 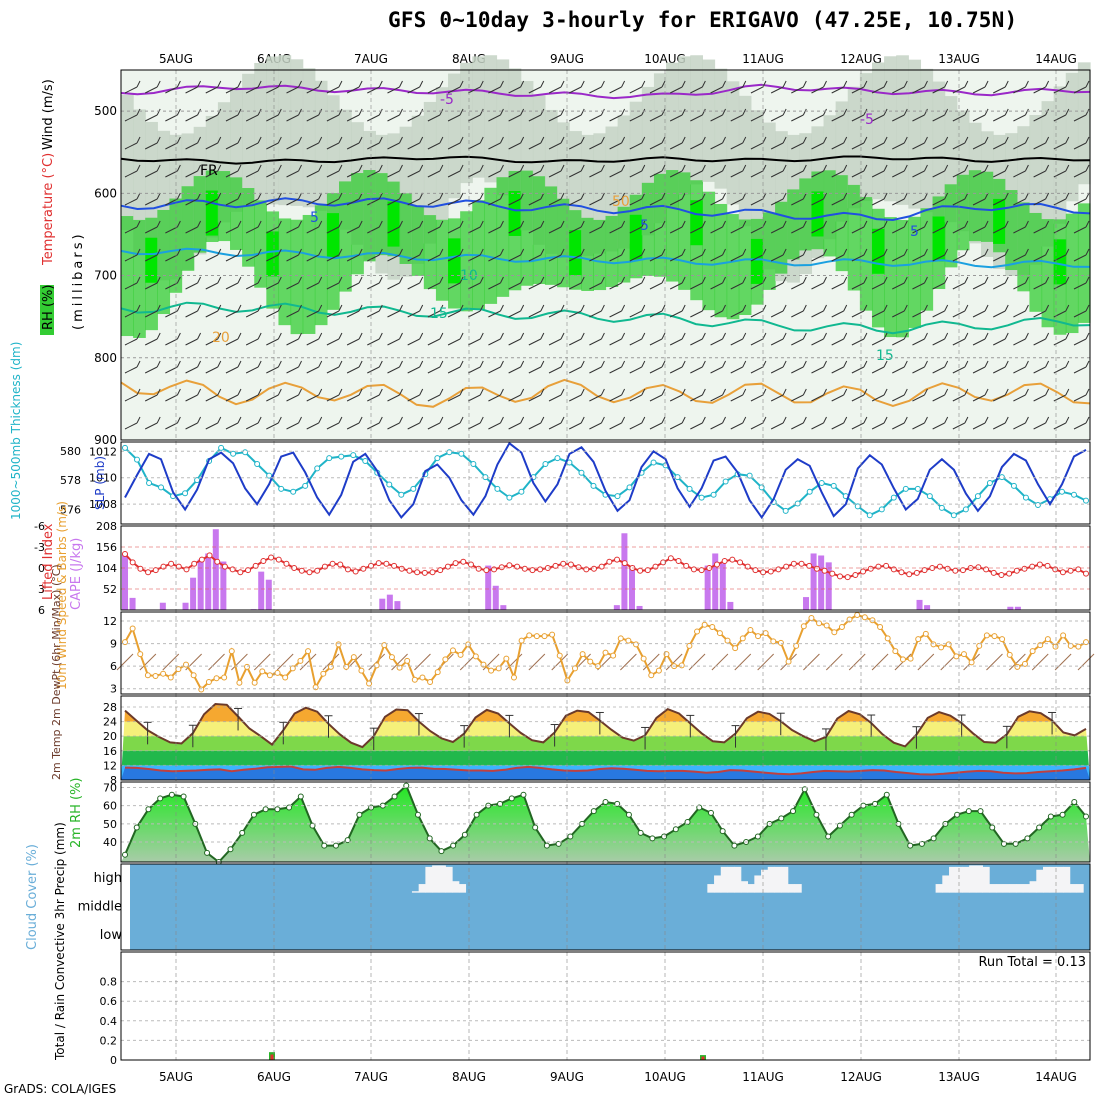 What do you see at coordinates (70, 509) in the screenshot?
I see `thickness-tick-label: 576` at bounding box center [70, 509].